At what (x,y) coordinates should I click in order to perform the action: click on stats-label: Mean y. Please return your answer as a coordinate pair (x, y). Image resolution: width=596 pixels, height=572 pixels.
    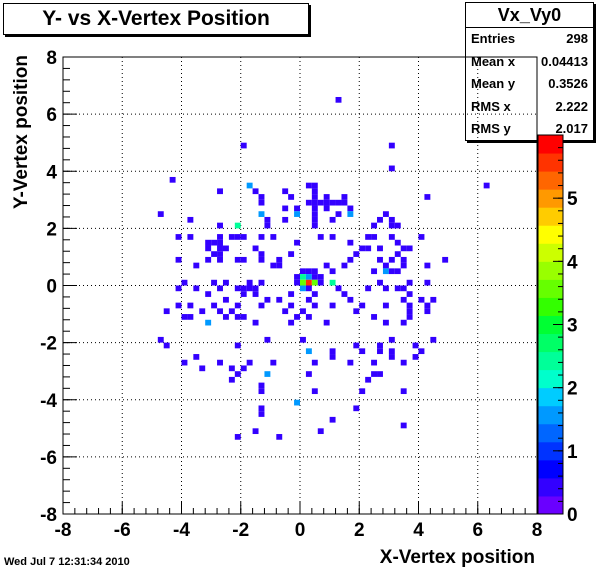
    Looking at the image, I should click on (493, 83).